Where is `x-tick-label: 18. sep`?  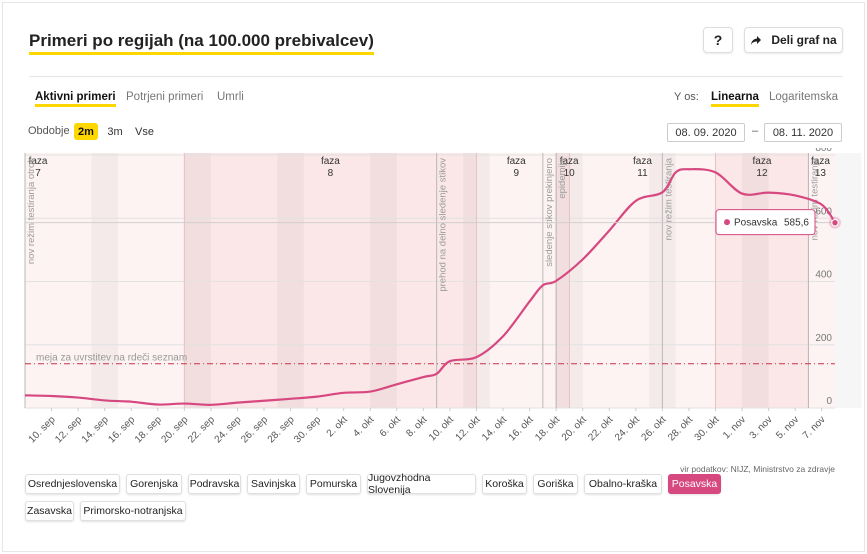
x-tick-label: 18. sep is located at coordinates (148, 429).